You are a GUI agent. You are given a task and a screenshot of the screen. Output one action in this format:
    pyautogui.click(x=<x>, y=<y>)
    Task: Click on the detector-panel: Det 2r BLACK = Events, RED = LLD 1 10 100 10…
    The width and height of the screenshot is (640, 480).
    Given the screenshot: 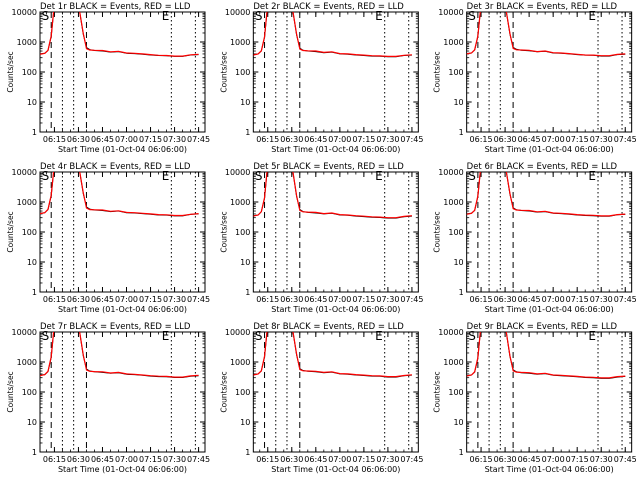 What is the action you would take?
    pyautogui.click(x=321, y=78)
    